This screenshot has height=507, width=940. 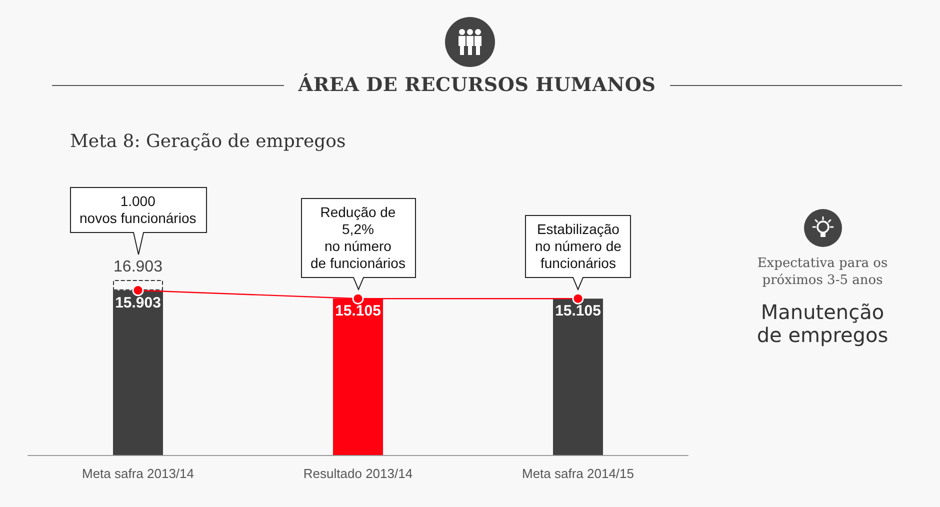 What do you see at coordinates (578, 246) in the screenshot?
I see `annotation: Estabilização no número de funcionários` at bounding box center [578, 246].